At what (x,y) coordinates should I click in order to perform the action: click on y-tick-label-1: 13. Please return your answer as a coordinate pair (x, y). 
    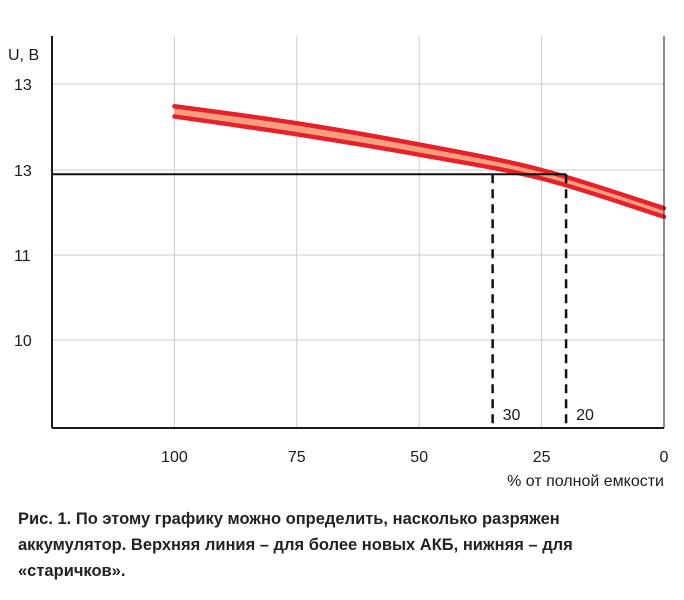
    Looking at the image, I should click on (23, 171).